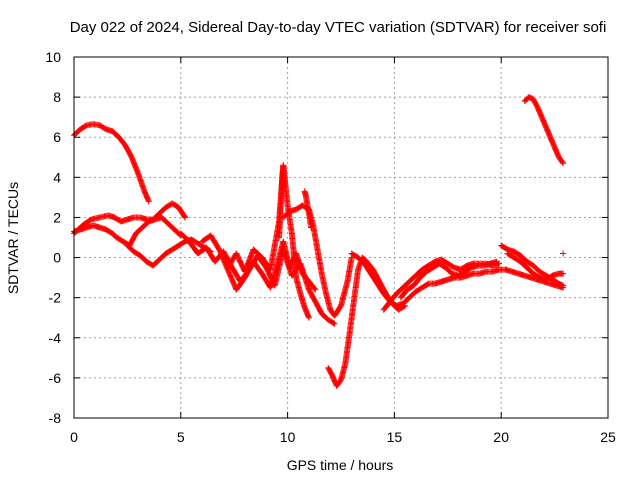 This screenshot has height=480, width=640. What do you see at coordinates (282, 201) in the screenshot?
I see `series-spike` at bounding box center [282, 201].